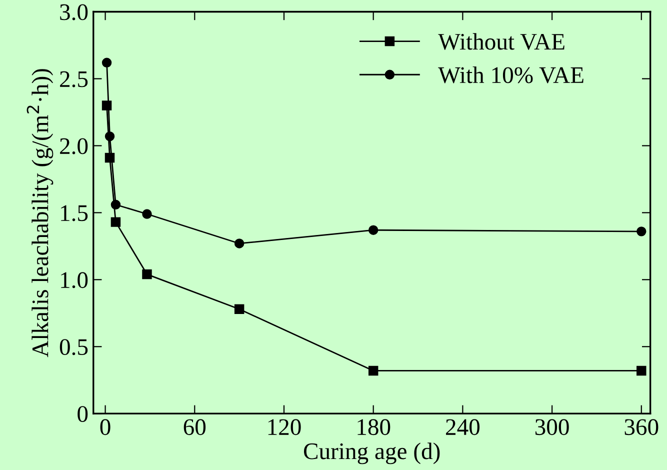 The height and width of the screenshot is (470, 667). What do you see at coordinates (74, 79) in the screenshot?
I see `y-tick-label: 2.5` at bounding box center [74, 79].